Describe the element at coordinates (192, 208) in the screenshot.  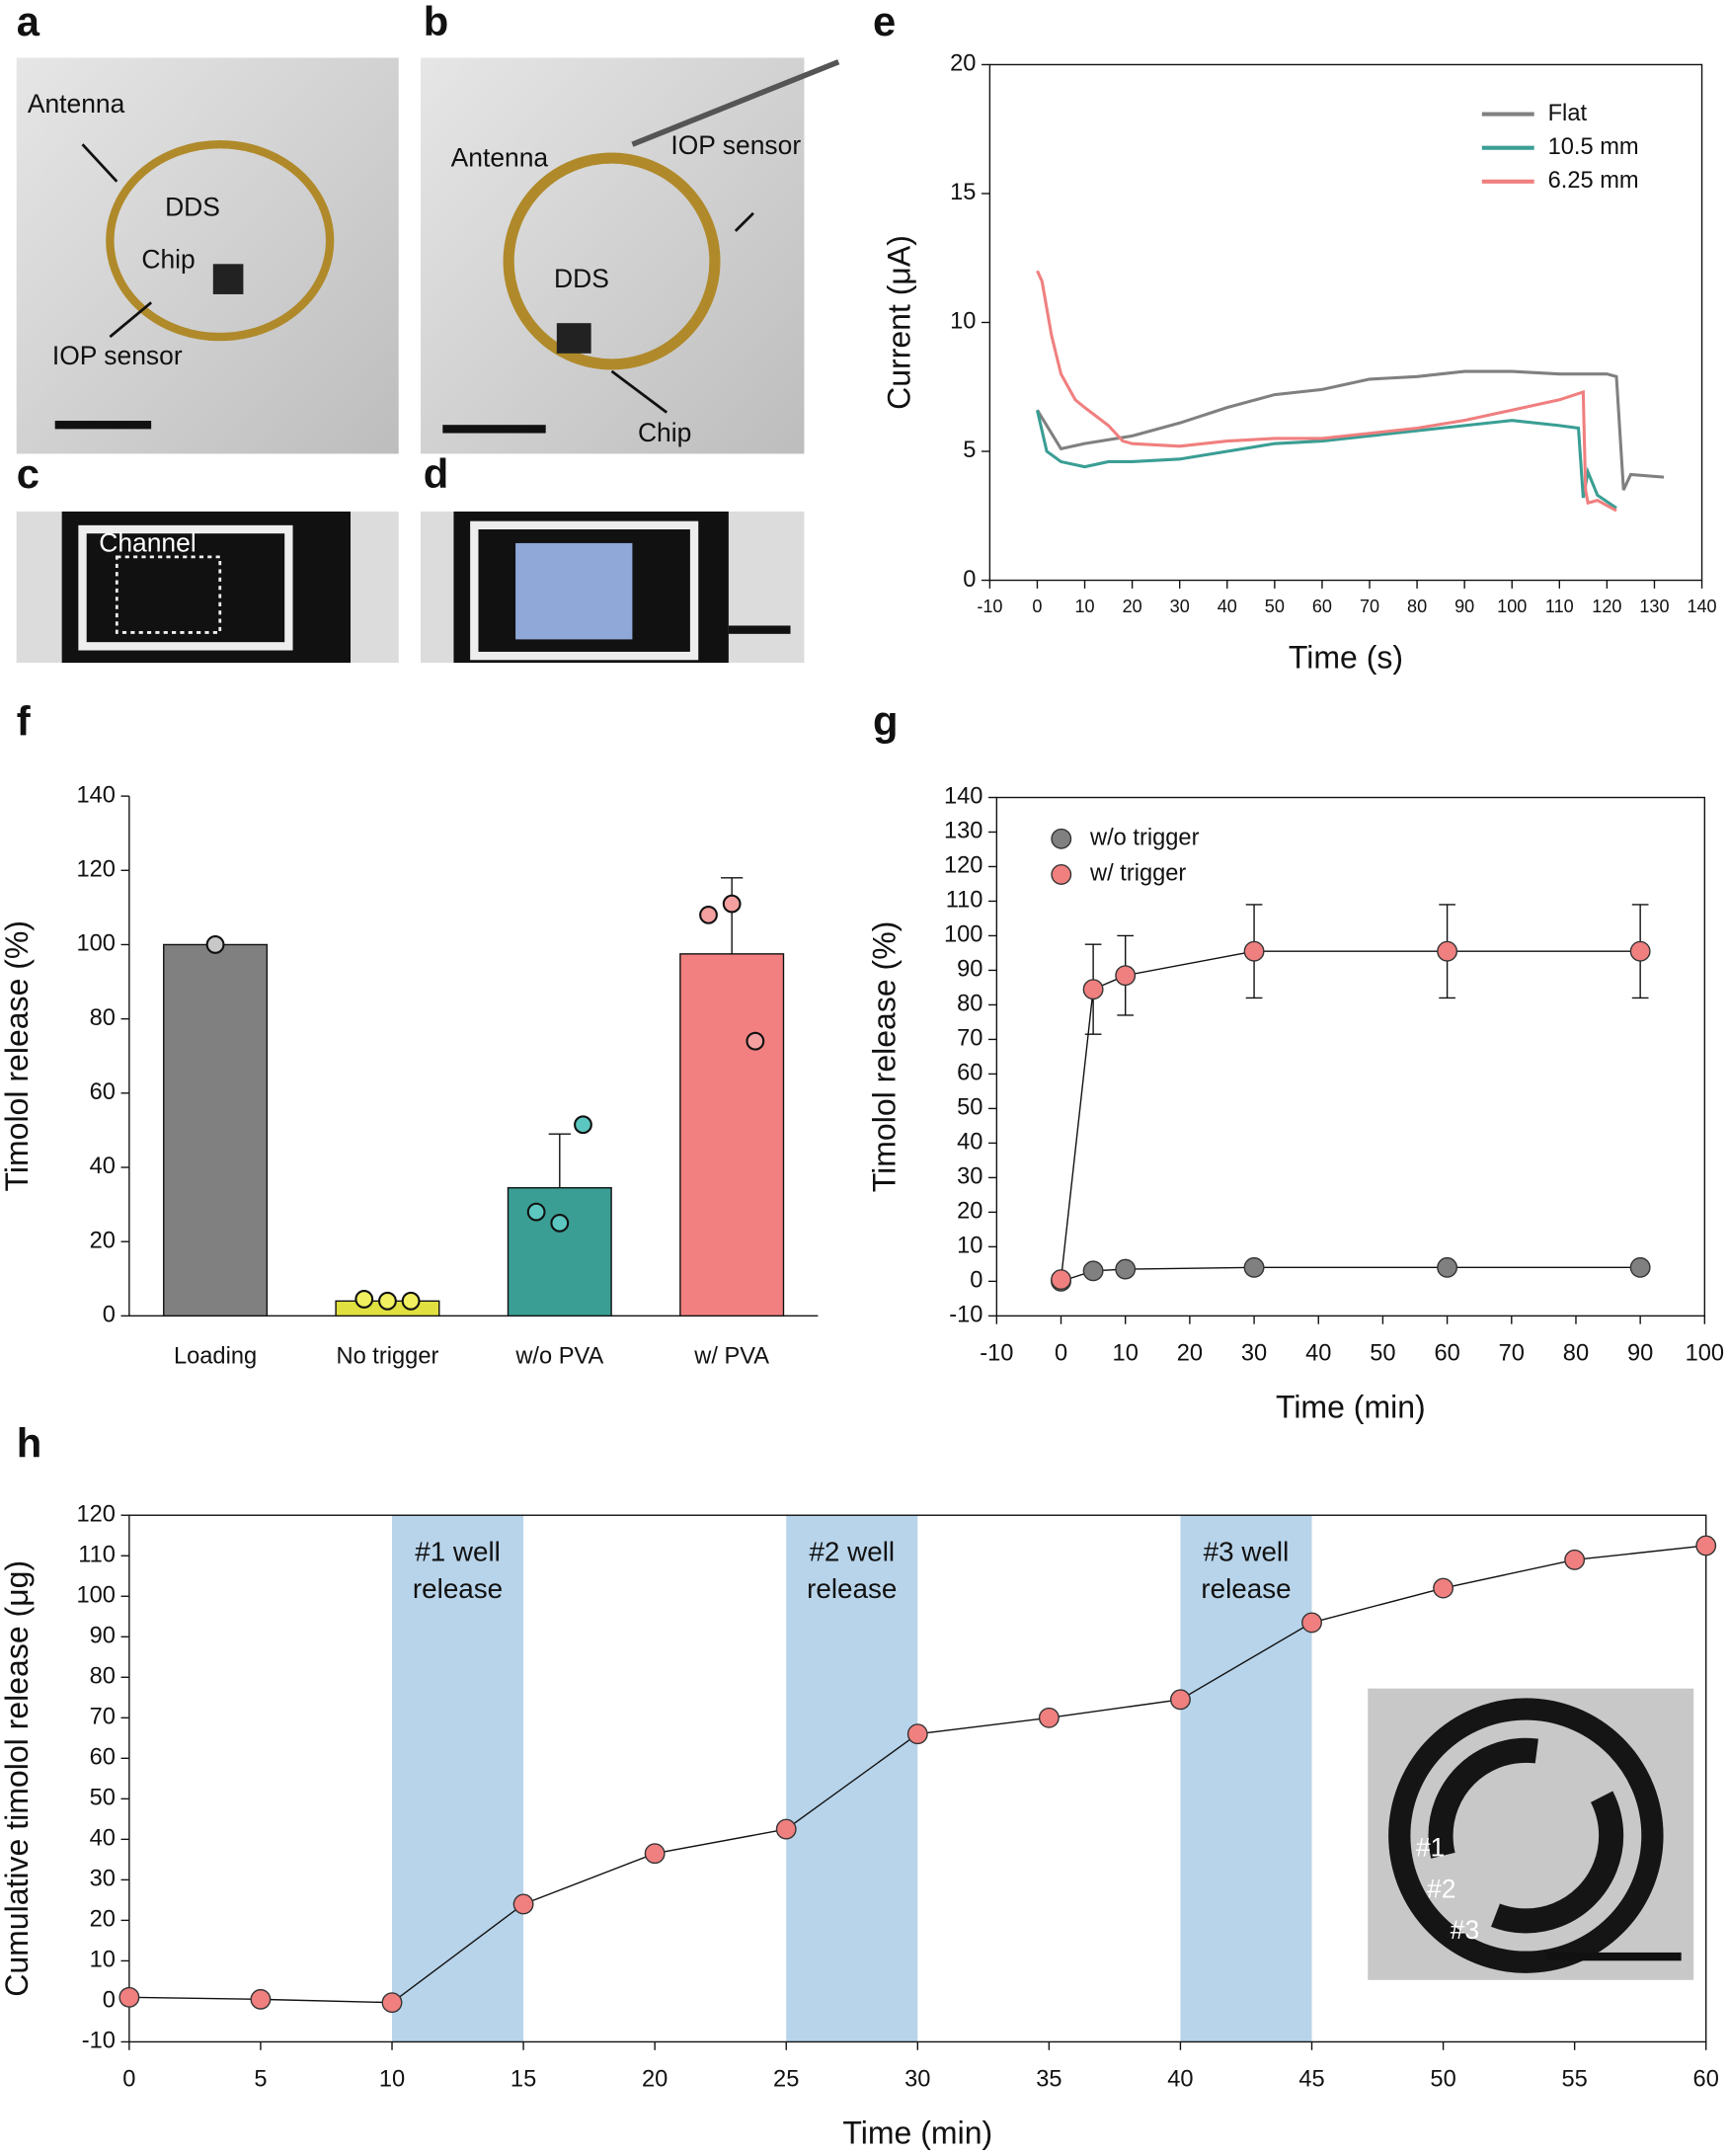
I see `photo-label: DDS` at that location.